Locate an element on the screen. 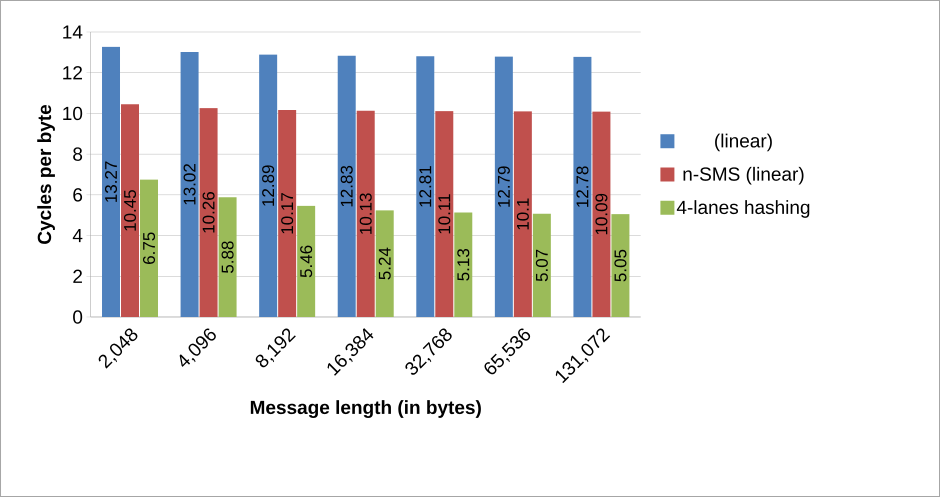 The width and height of the screenshot is (940, 497). y-tick-label: 14 is located at coordinates (72, 32).